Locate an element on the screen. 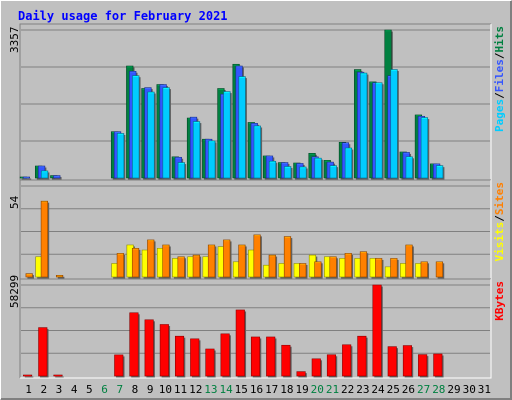  x-tick-label: 24 is located at coordinates (378, 389).